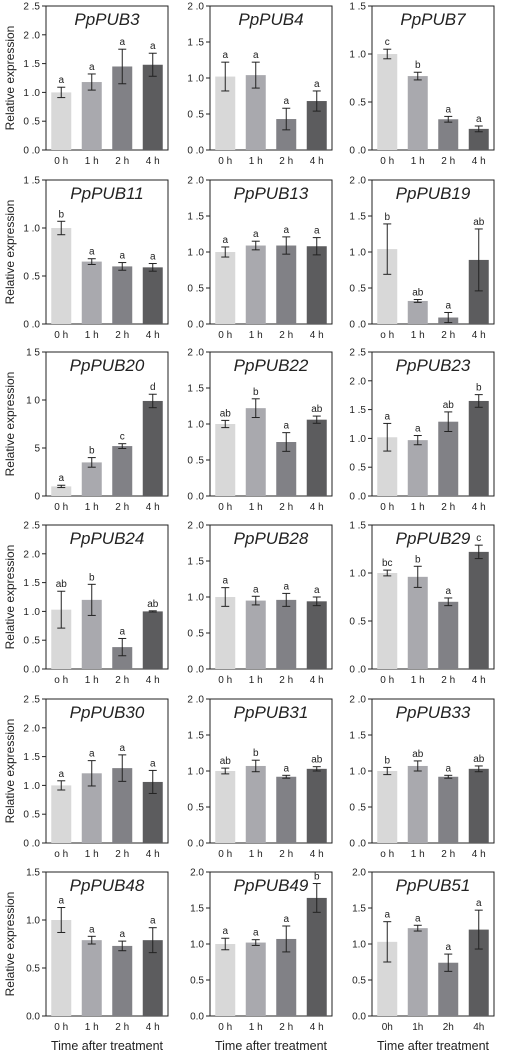 This screenshot has height=1057, width=505. I want to click on y-tick-label: 0.0, so click(197, 1017).